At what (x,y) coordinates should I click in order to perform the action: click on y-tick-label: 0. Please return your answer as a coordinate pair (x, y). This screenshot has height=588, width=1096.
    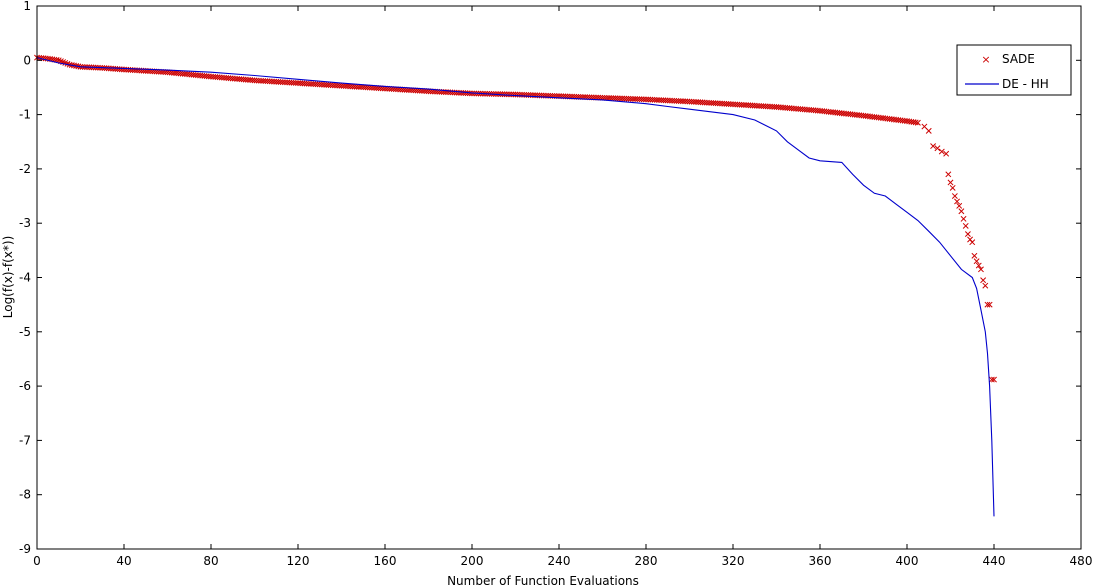
    Looking at the image, I should click on (27, 60).